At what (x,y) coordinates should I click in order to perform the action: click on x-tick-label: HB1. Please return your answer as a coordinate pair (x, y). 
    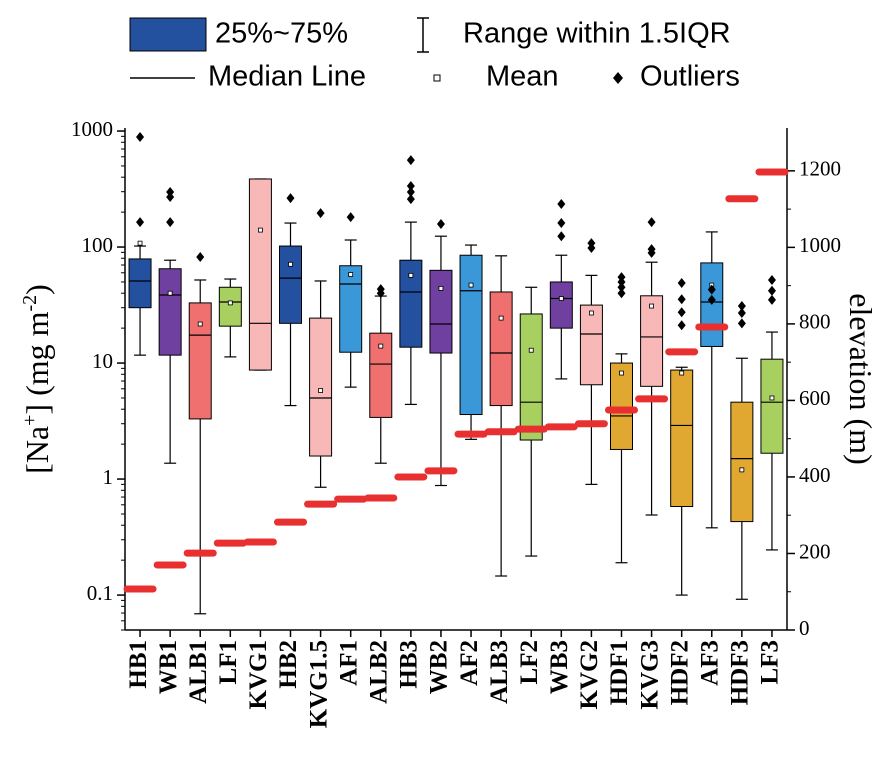
    Looking at the image, I should click on (138, 664).